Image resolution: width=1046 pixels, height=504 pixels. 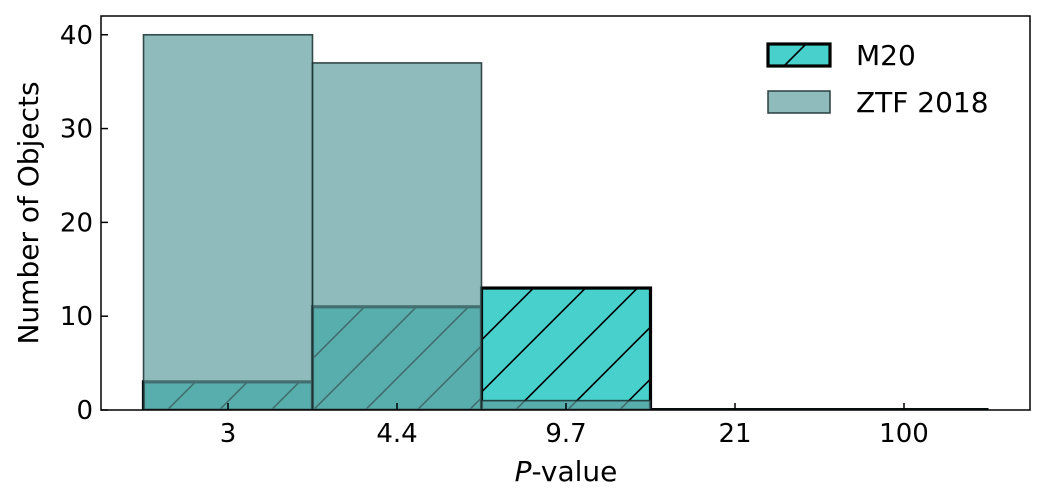 I want to click on legend-label: ZTF 2018, so click(x=922, y=102).